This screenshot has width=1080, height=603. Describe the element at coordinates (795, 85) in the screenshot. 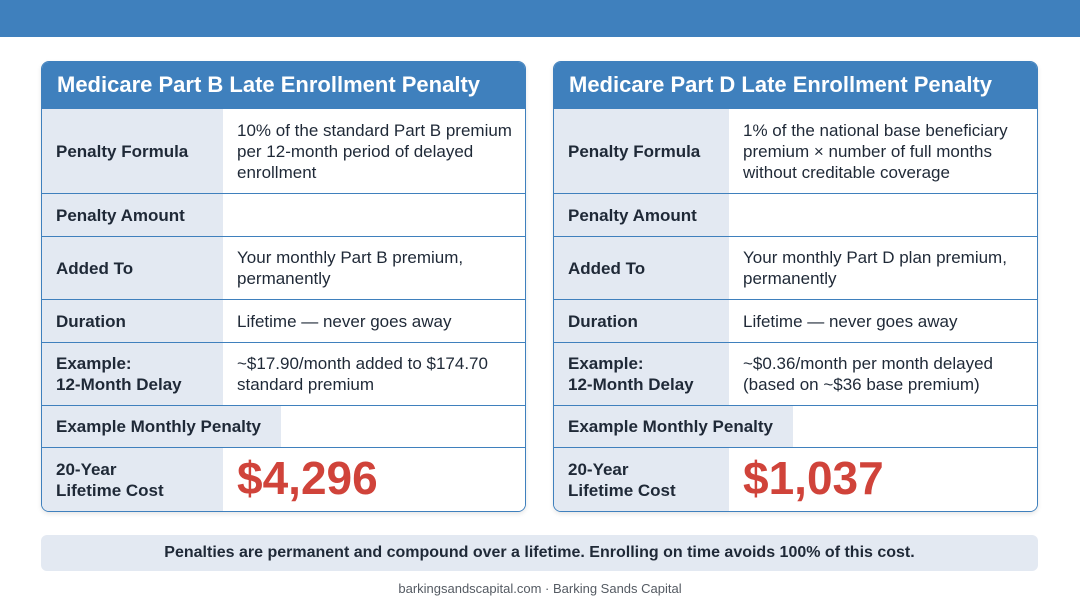

I see `part-d-title: Medicare Part D Late Enrollment Penalty` at that location.